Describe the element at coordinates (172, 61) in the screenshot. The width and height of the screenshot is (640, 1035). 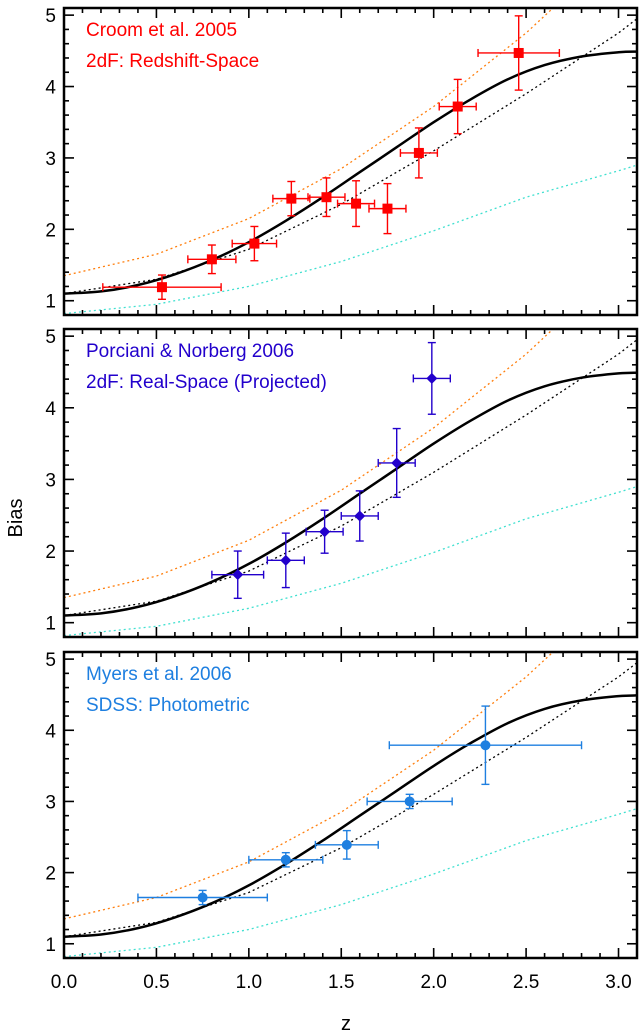
I see `panel-annotation: 2dF: Redshift-Space` at that location.